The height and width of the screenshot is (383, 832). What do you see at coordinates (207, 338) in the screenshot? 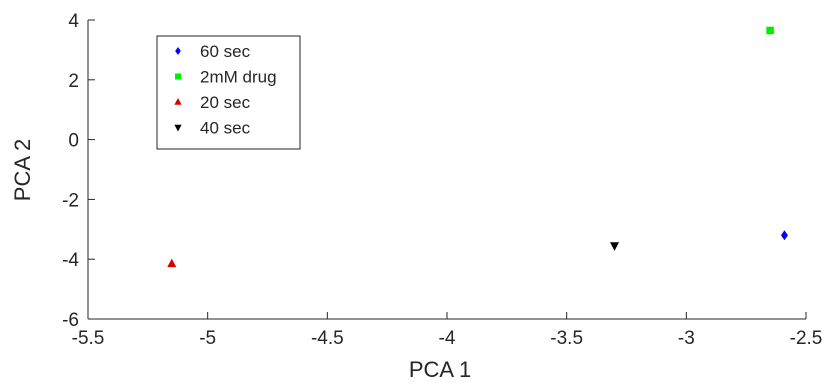
I see `x-tick-label: -5` at bounding box center [207, 338].